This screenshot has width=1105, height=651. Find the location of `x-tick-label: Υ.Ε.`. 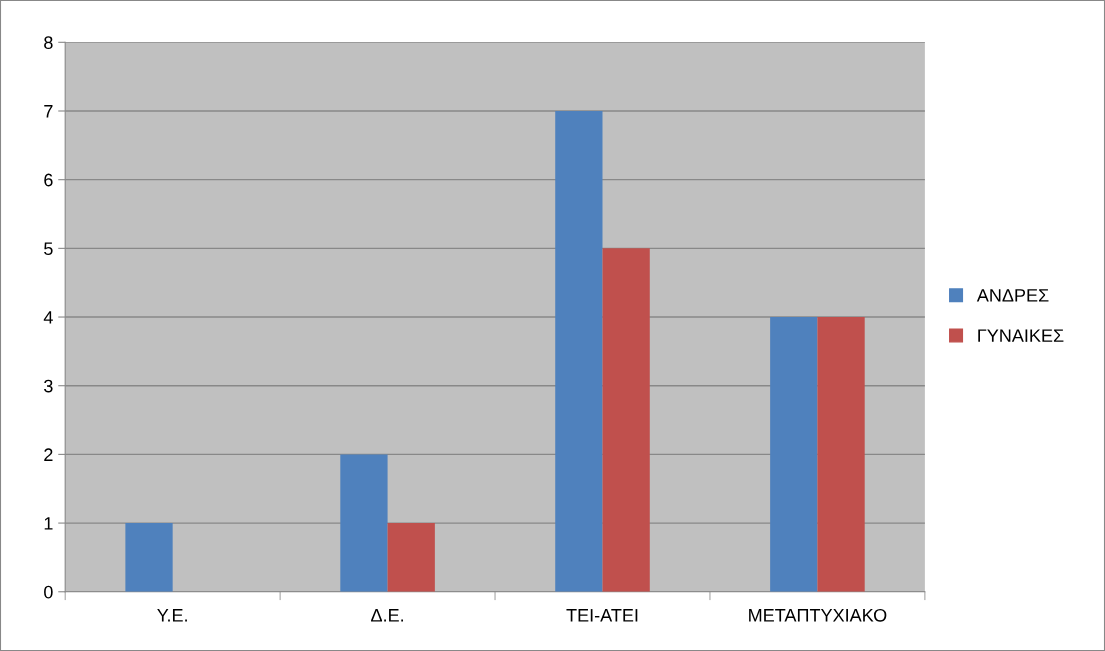

x-tick-label: Υ.Ε. is located at coordinates (172, 615).